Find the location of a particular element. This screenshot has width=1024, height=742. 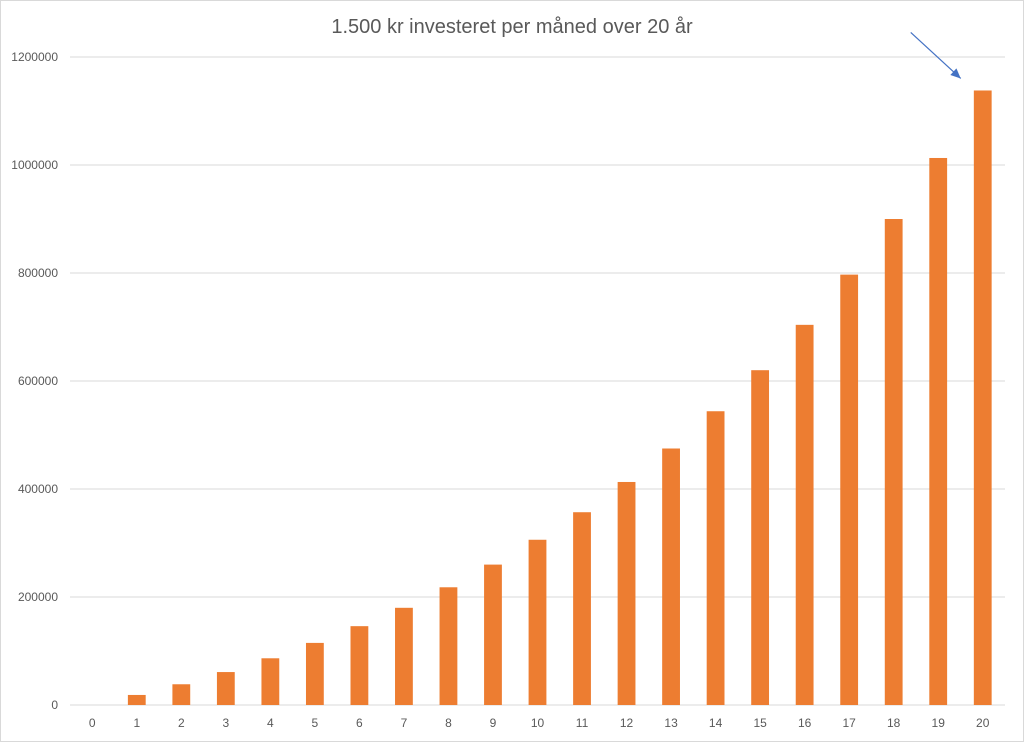

x-tick-label: 5 is located at coordinates (315, 723).